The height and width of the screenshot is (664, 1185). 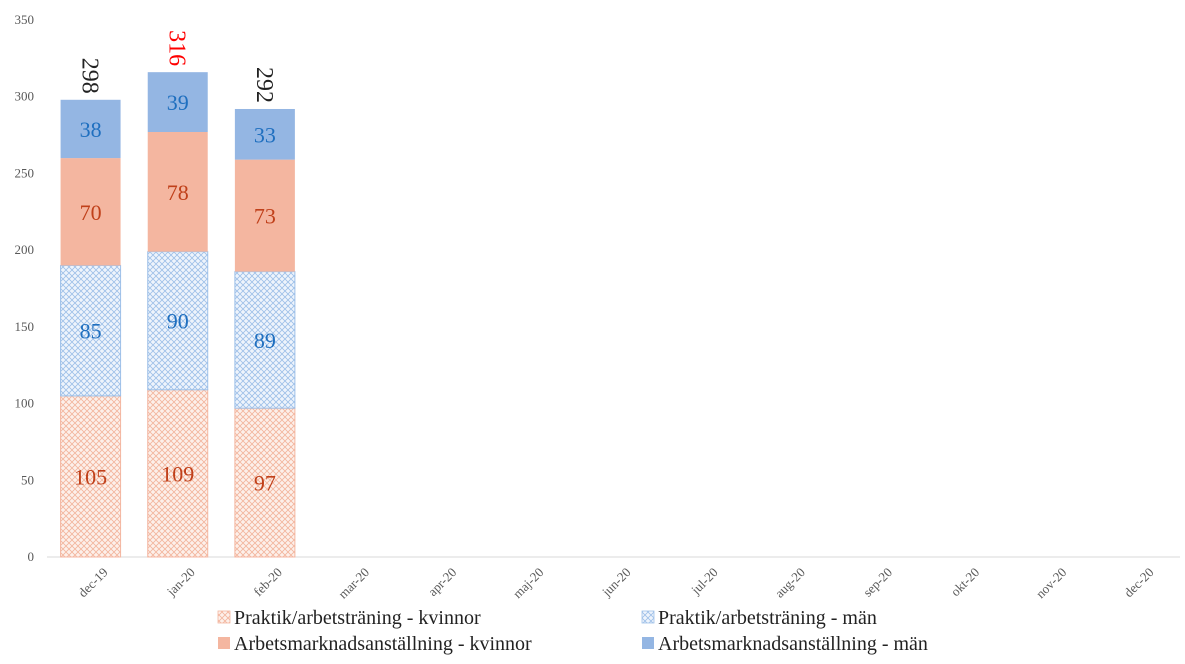 I want to click on x-tick-label: feb-20, so click(x=267, y=582).